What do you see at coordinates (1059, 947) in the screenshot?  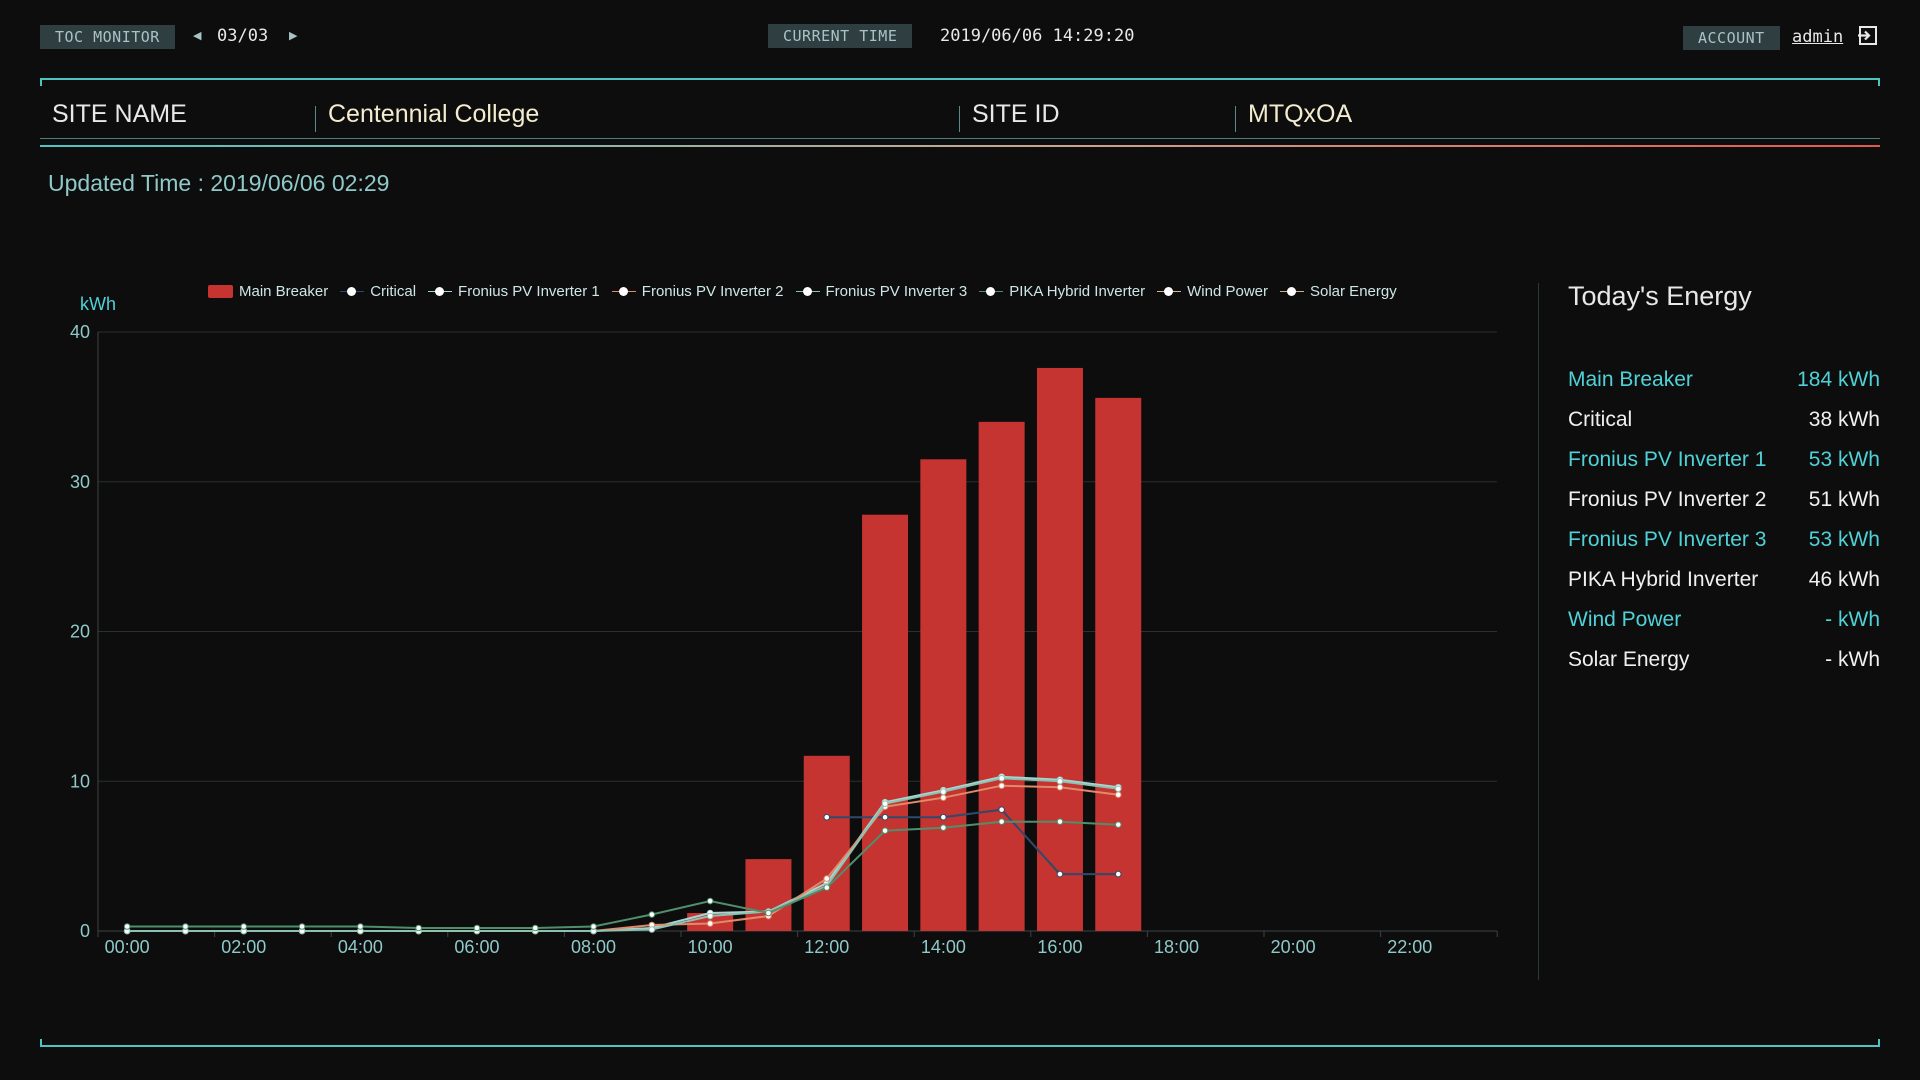 I see `x-tick-label: 16:00` at bounding box center [1059, 947].